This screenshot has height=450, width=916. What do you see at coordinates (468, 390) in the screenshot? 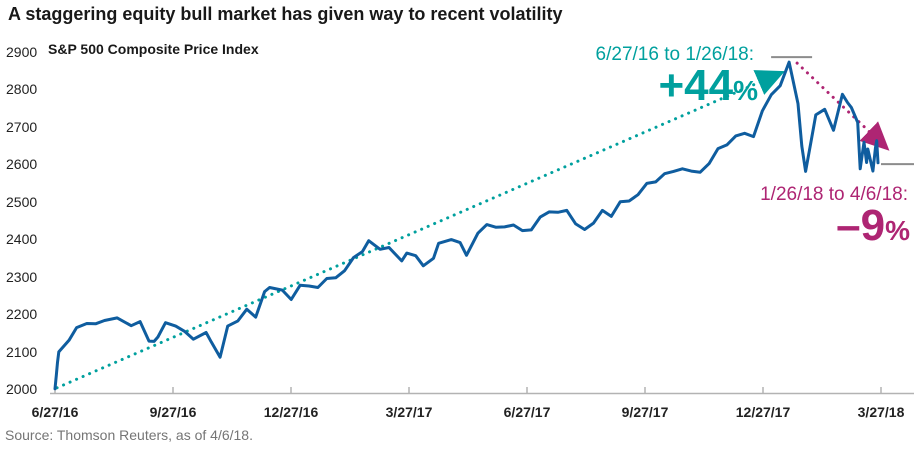
I see `x-axis-ticks` at bounding box center [468, 390].